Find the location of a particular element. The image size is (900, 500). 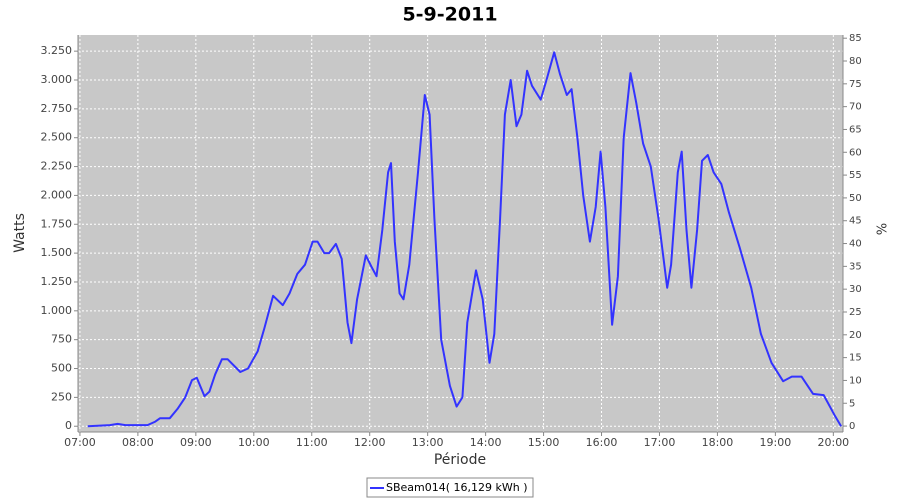

y-tick-label: 0 is located at coordinates (68, 425).